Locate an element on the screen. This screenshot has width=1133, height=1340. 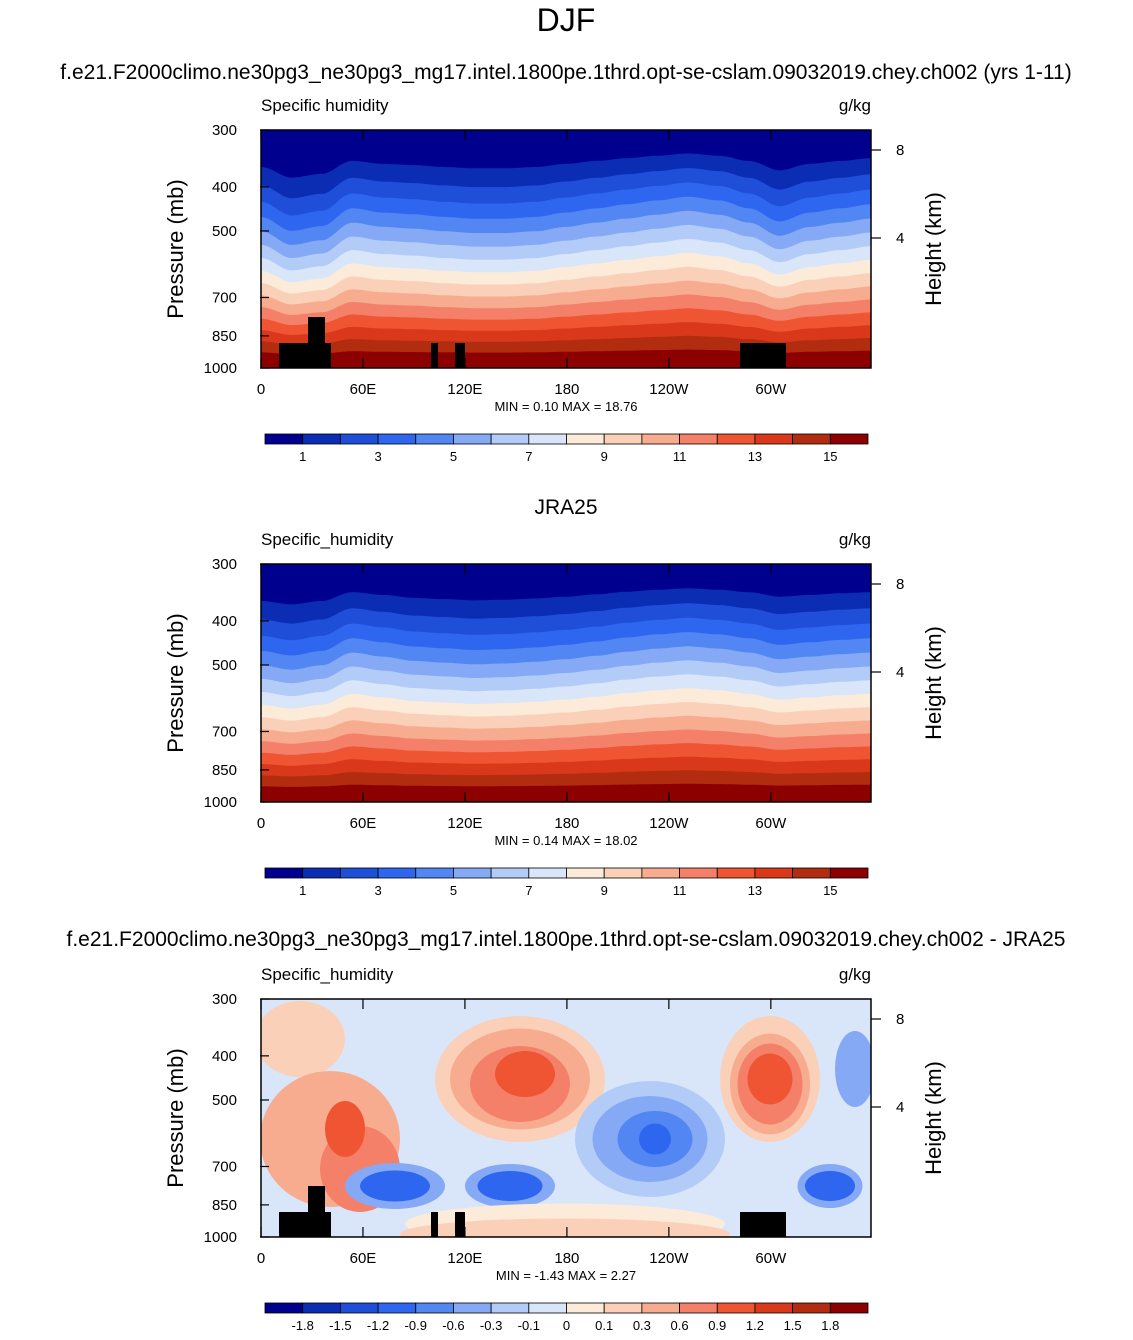
colorbar-label: 13 is located at coordinates (755, 890).